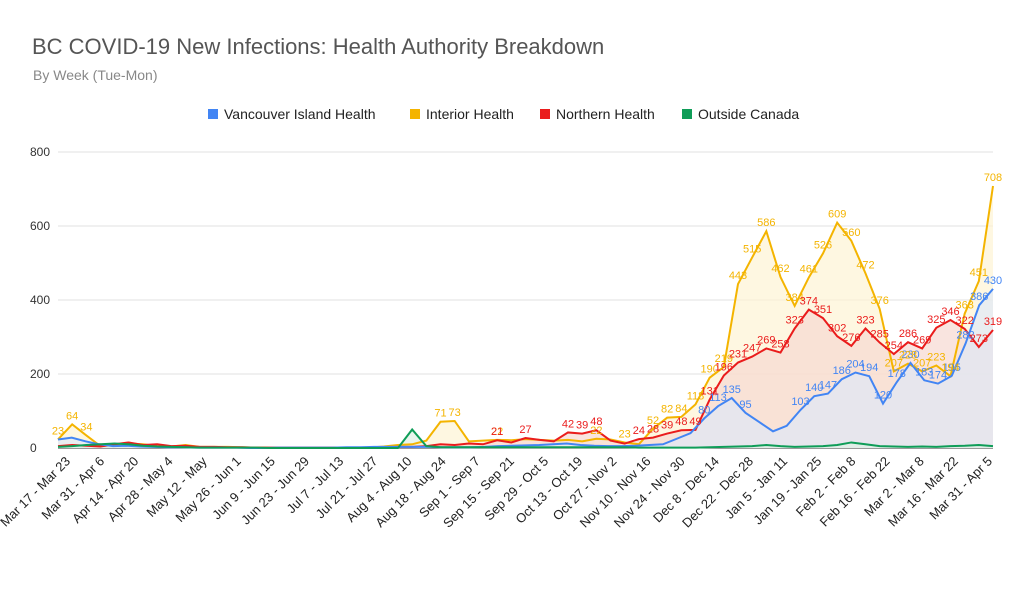 This screenshot has height=596, width=1023. I want to click on data-label: 195, so click(952, 368).